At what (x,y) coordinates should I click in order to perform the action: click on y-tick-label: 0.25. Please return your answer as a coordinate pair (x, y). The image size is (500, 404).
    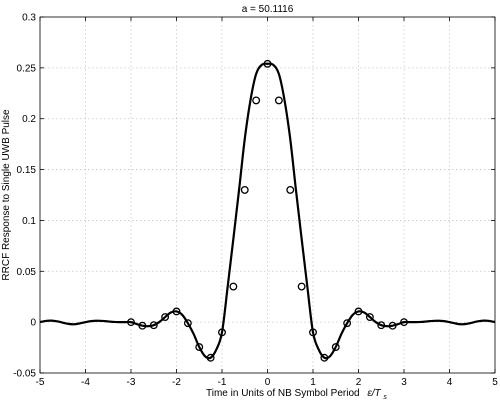
    Looking at the image, I should click on (27, 68).